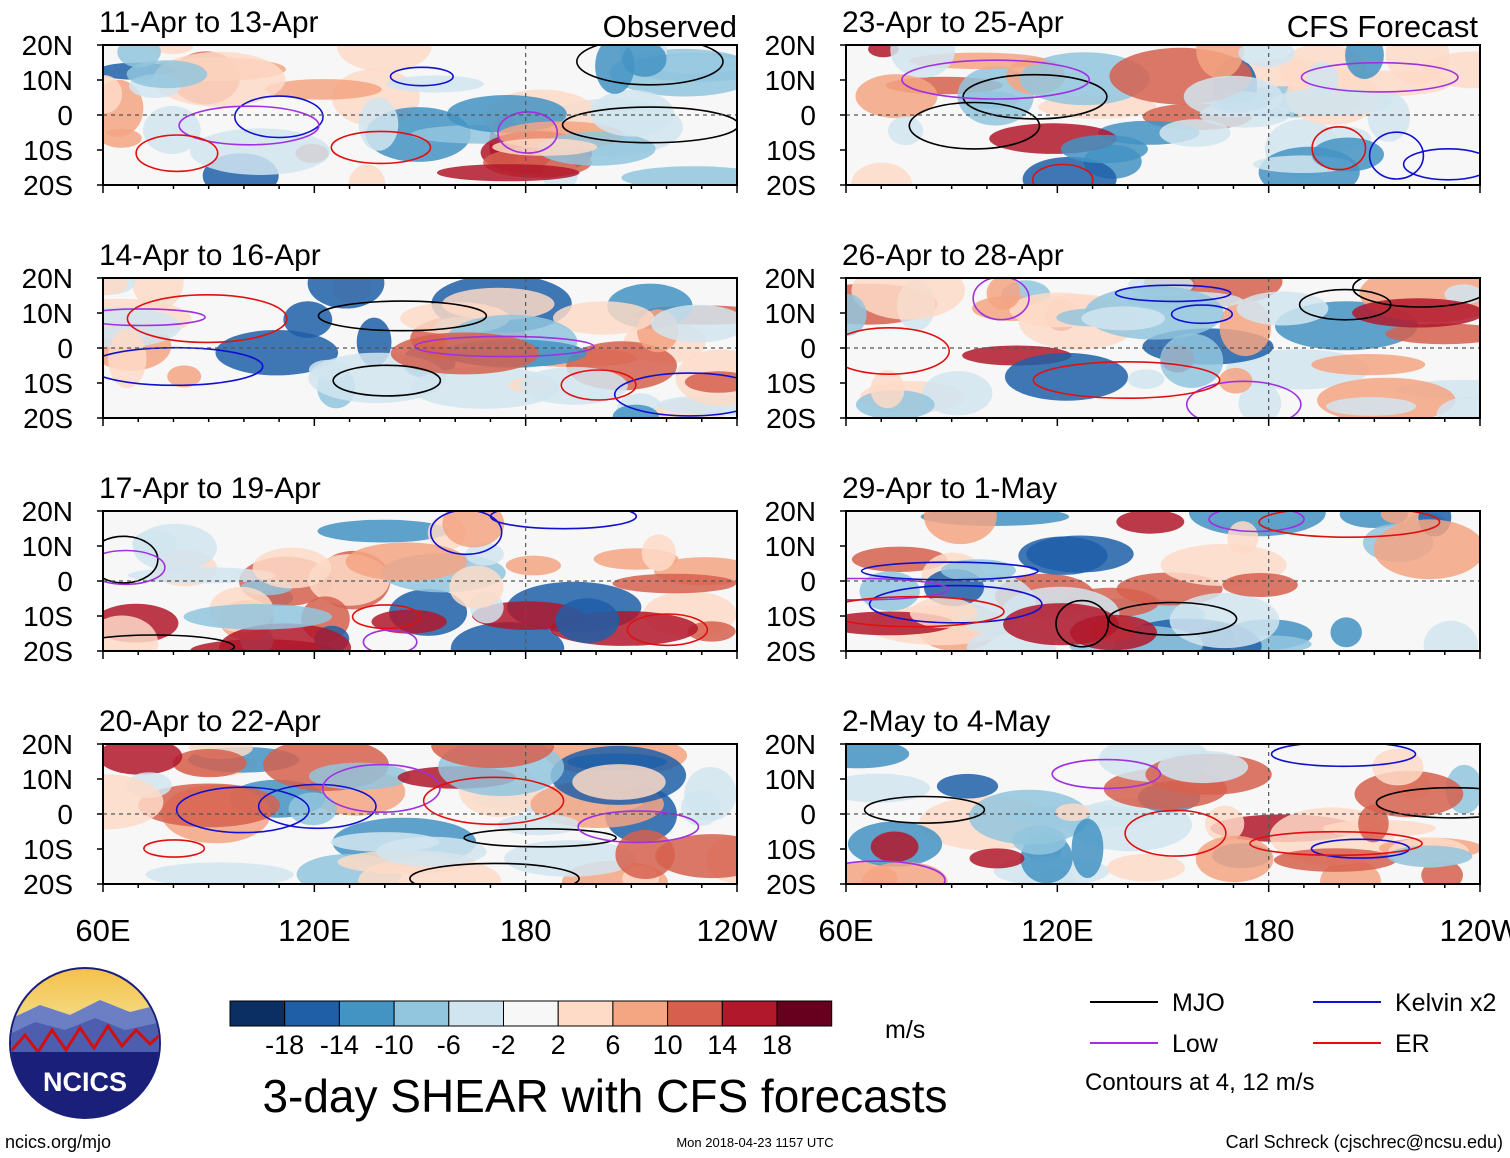 Image resolution: width=1510 pixels, height=1158 pixels. Describe the element at coordinates (1195, 1044) in the screenshot. I see `legend-label: Low` at that location.